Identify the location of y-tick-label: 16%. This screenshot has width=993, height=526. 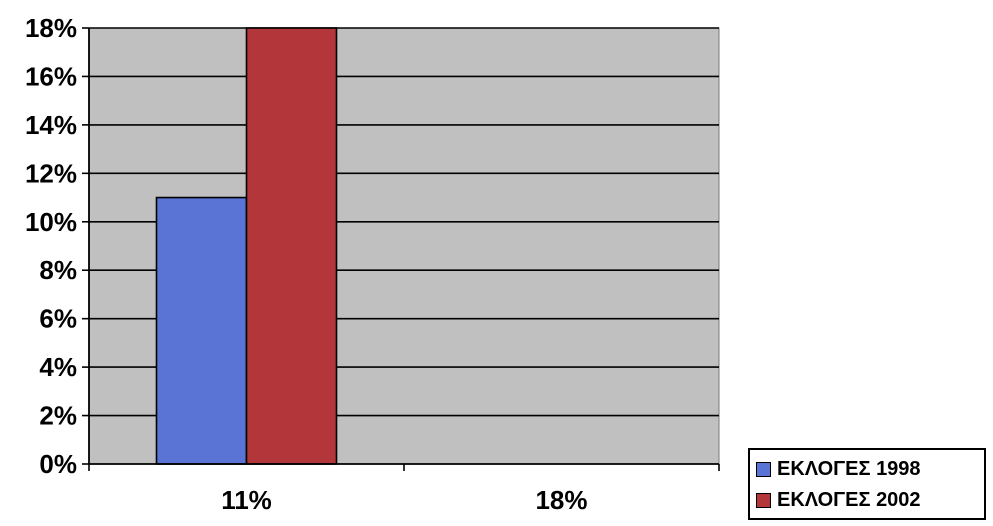
(51, 76).